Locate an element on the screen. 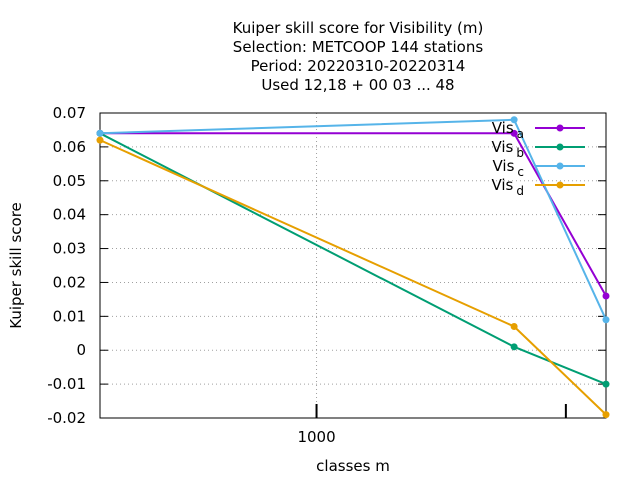 This screenshot has height=480, width=640. y-axis-label: Kuiper skill score is located at coordinates (16, 265).